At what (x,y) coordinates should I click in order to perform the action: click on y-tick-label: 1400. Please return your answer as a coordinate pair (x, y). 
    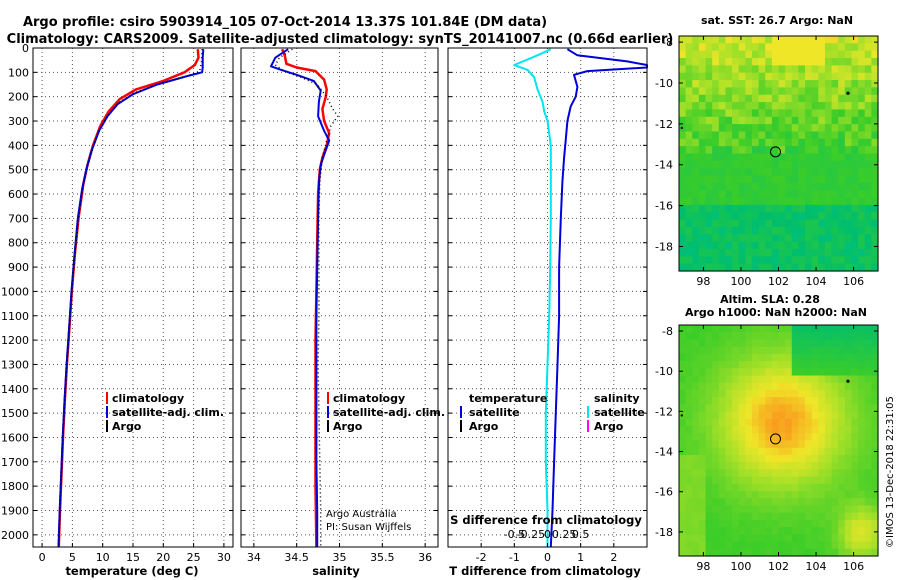
    Looking at the image, I should click on (15, 389).